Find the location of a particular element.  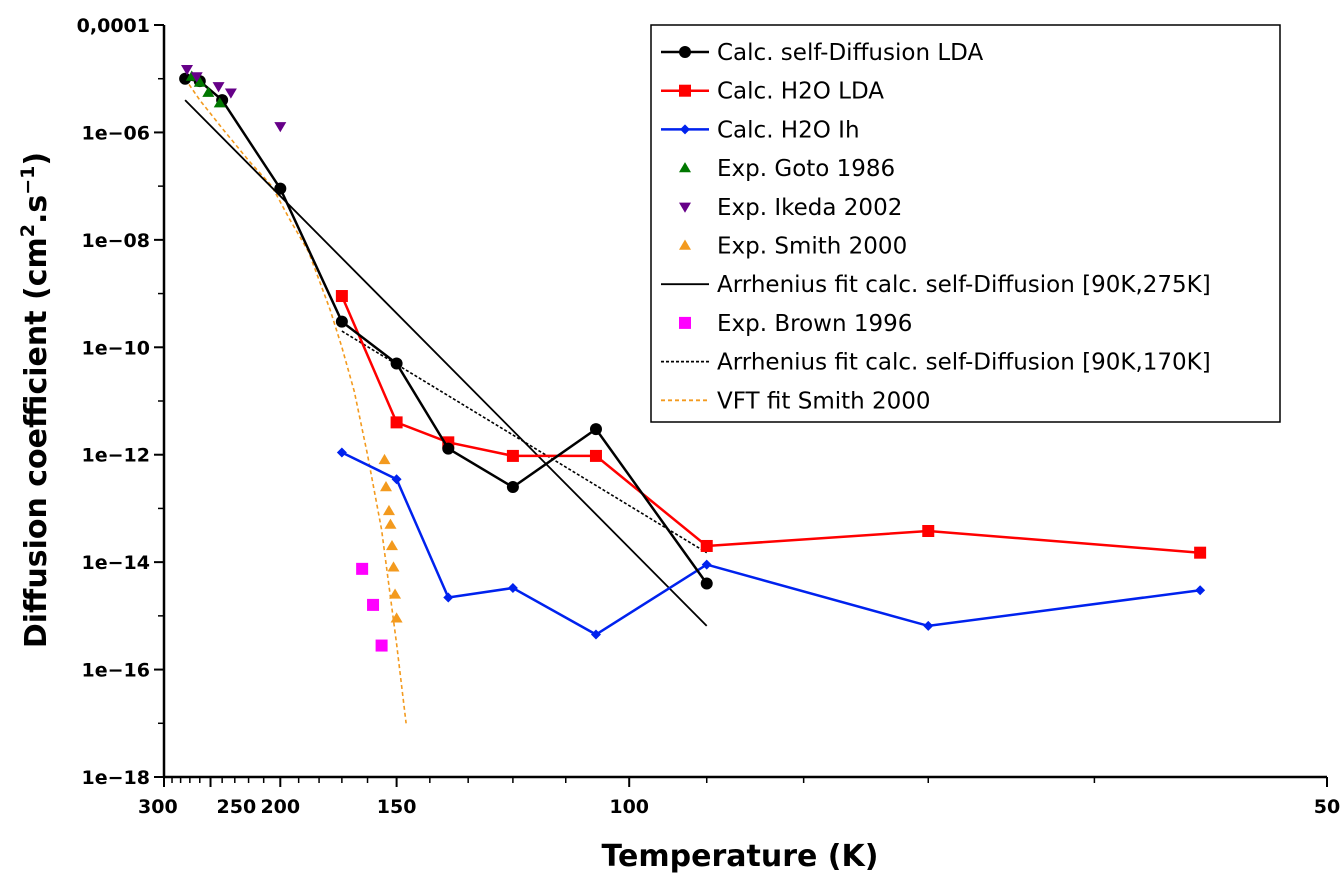

legend-label: Calc. H2O Ih is located at coordinates (788, 130).